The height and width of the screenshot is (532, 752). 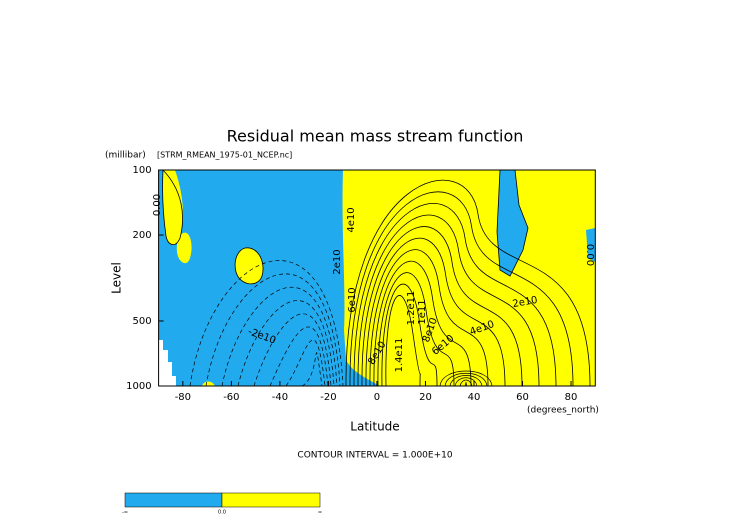 What do you see at coordinates (571, 397) in the screenshot?
I see `x-tick-label: 80` at bounding box center [571, 397].